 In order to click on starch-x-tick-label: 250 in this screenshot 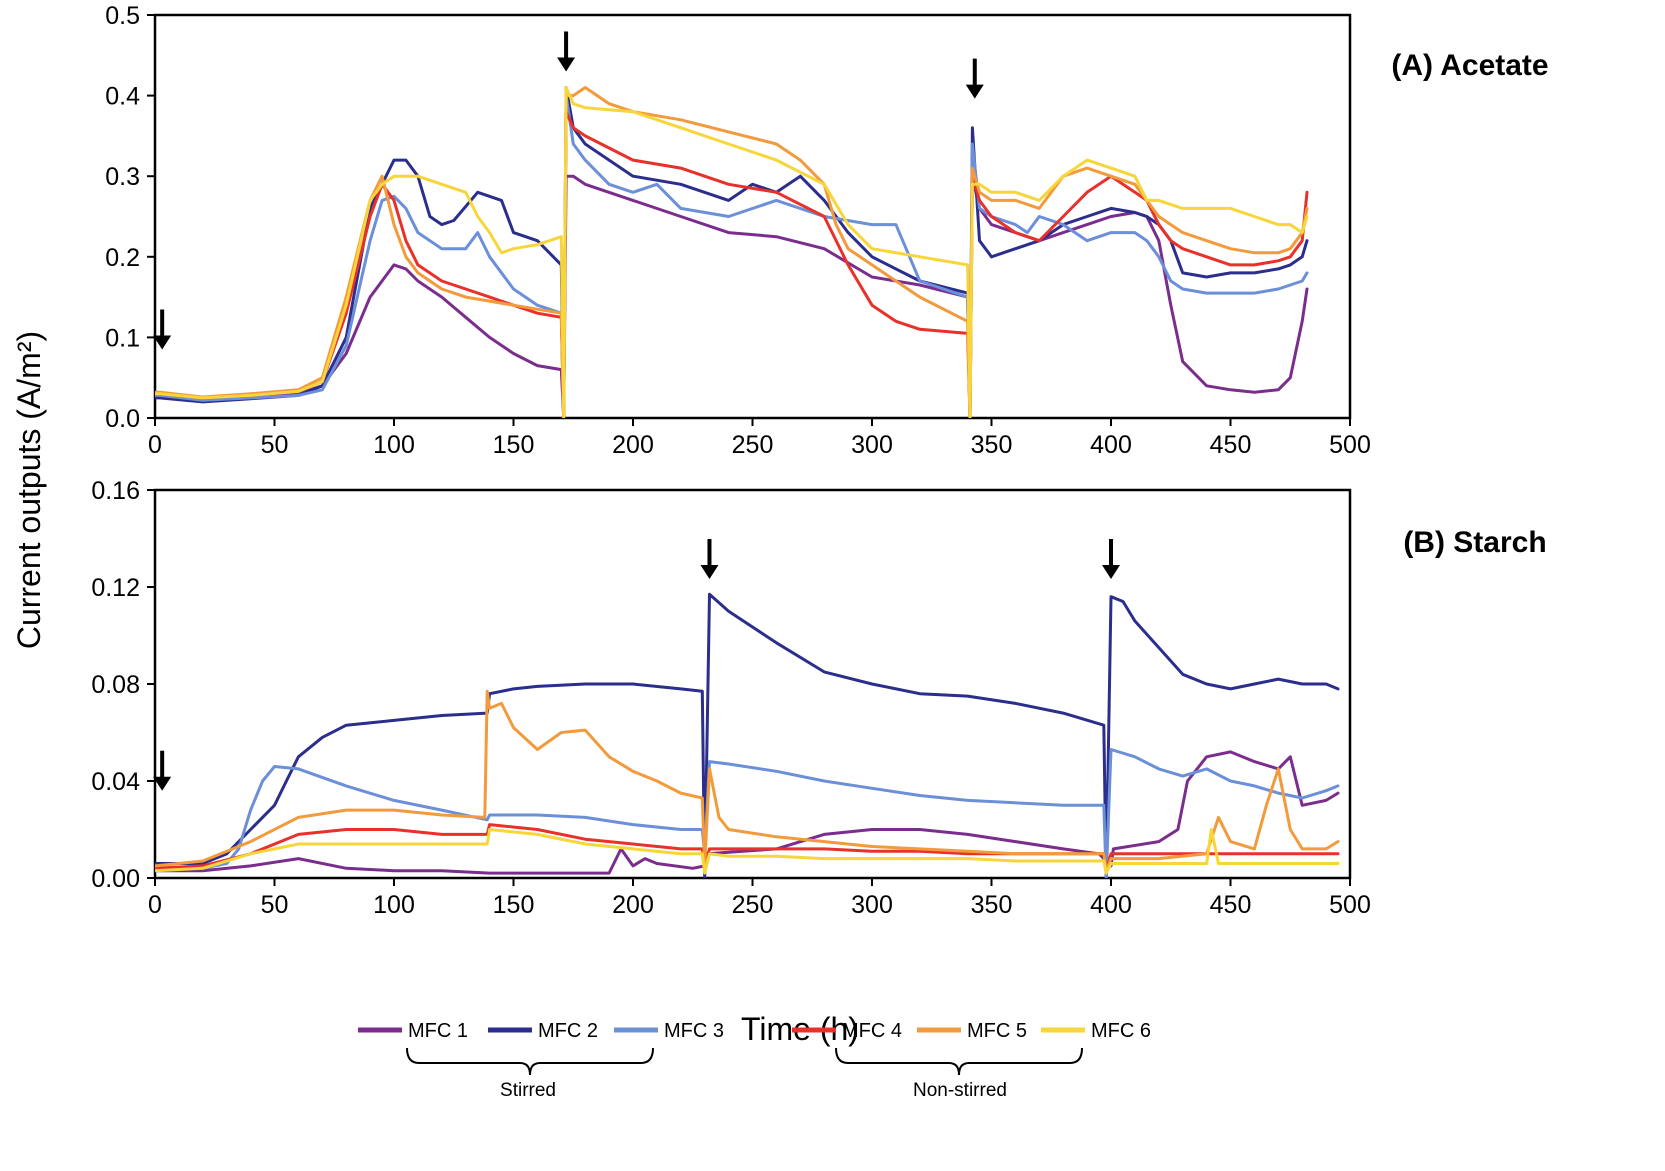, I will do `click(753, 905)`.